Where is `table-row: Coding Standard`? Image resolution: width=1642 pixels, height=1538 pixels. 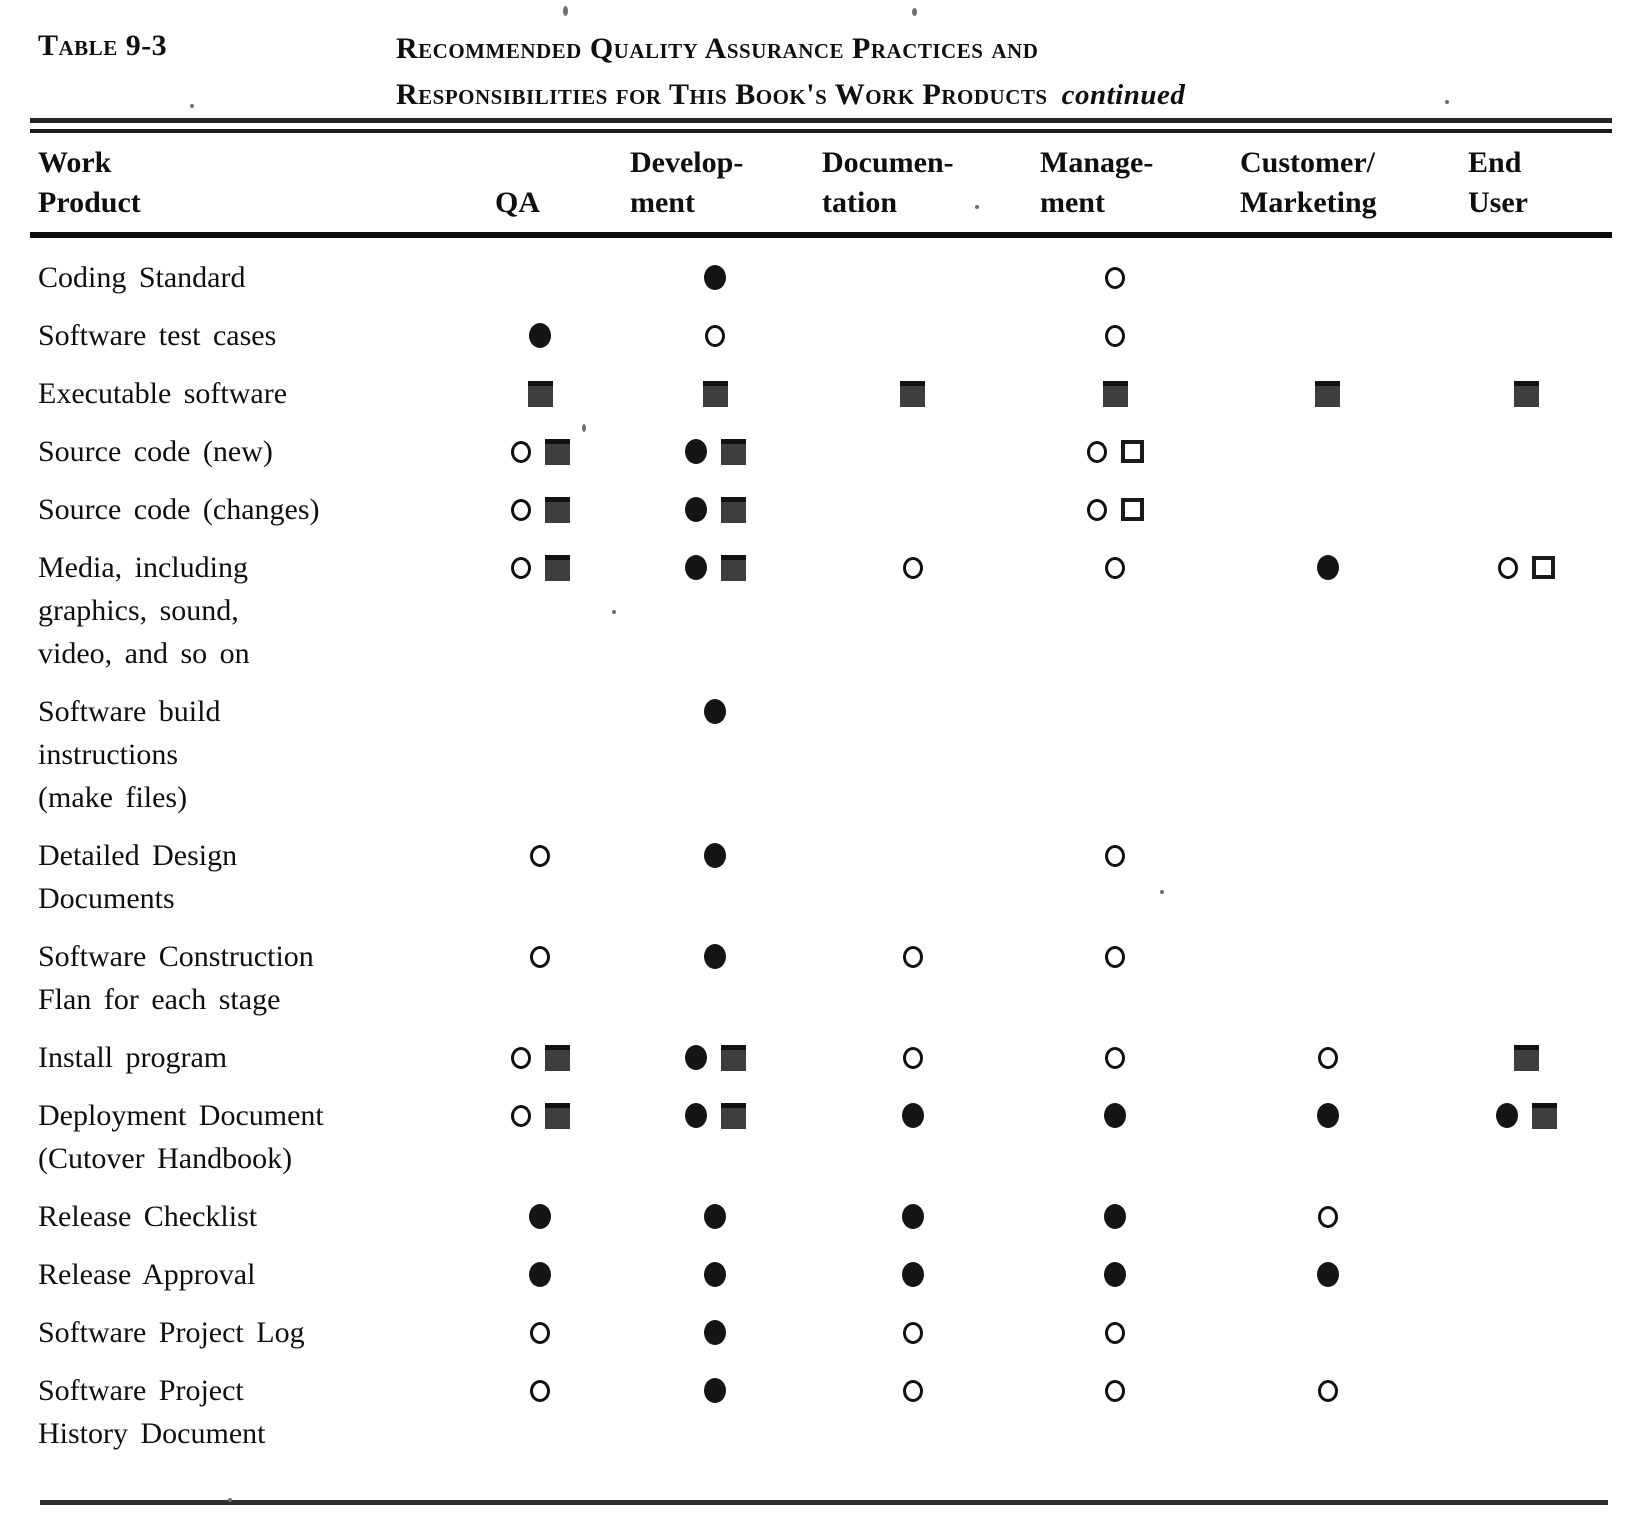 table-row: Coding Standard is located at coordinates (821, 267).